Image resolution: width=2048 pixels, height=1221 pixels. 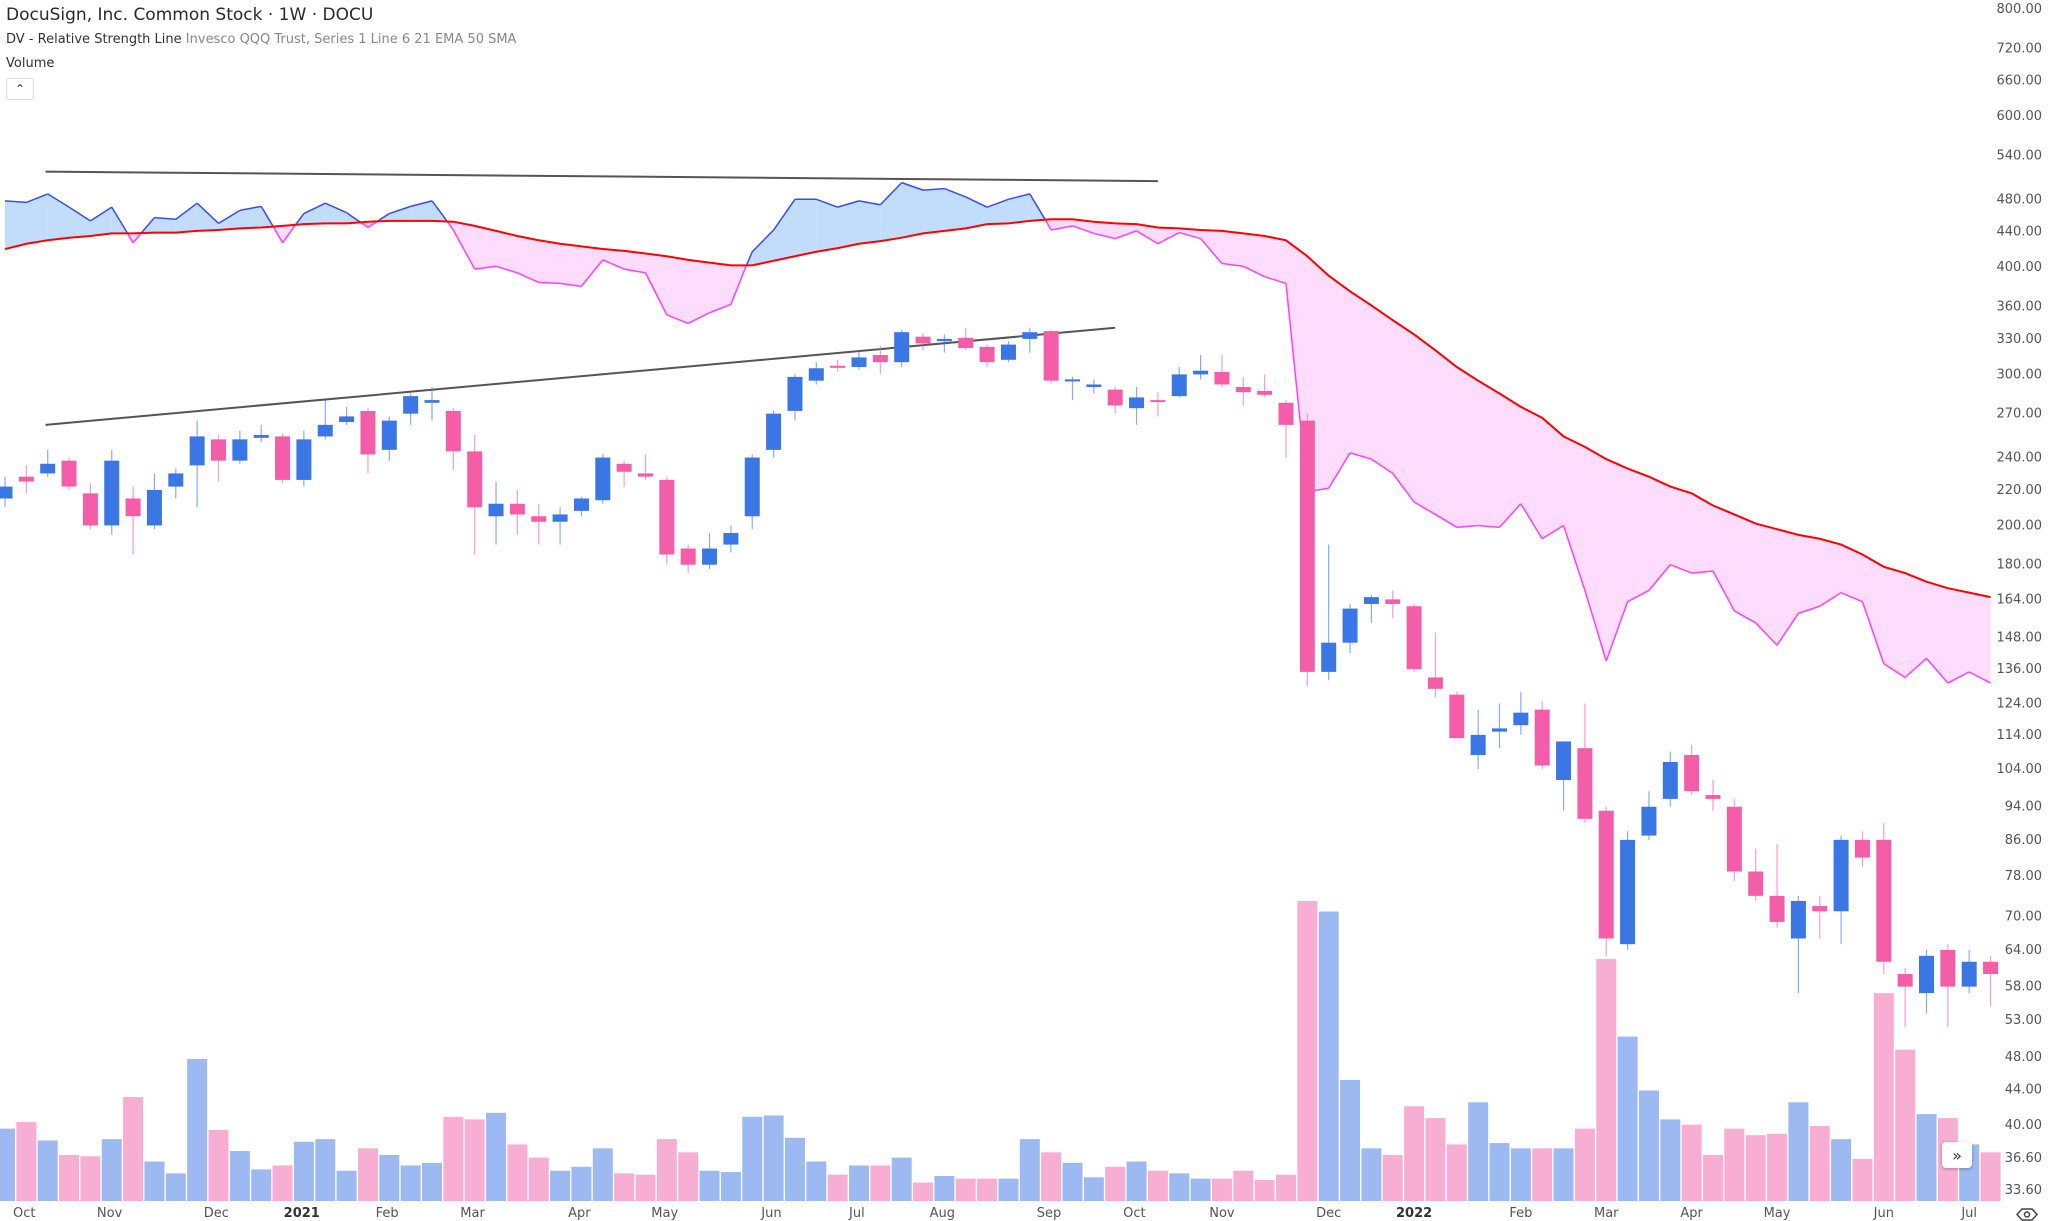 I want to click on time-tick-label: Nov, so click(x=1222, y=1213).